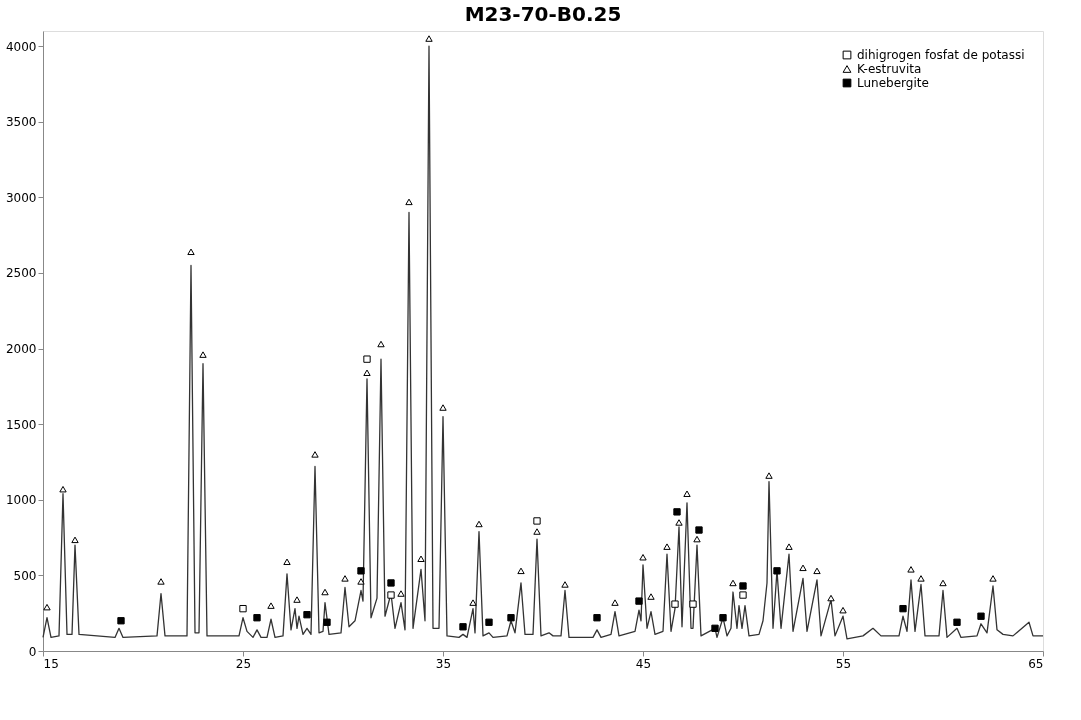  What do you see at coordinates (843, 663) in the screenshot?
I see `x-tick-label: 55` at bounding box center [843, 663].